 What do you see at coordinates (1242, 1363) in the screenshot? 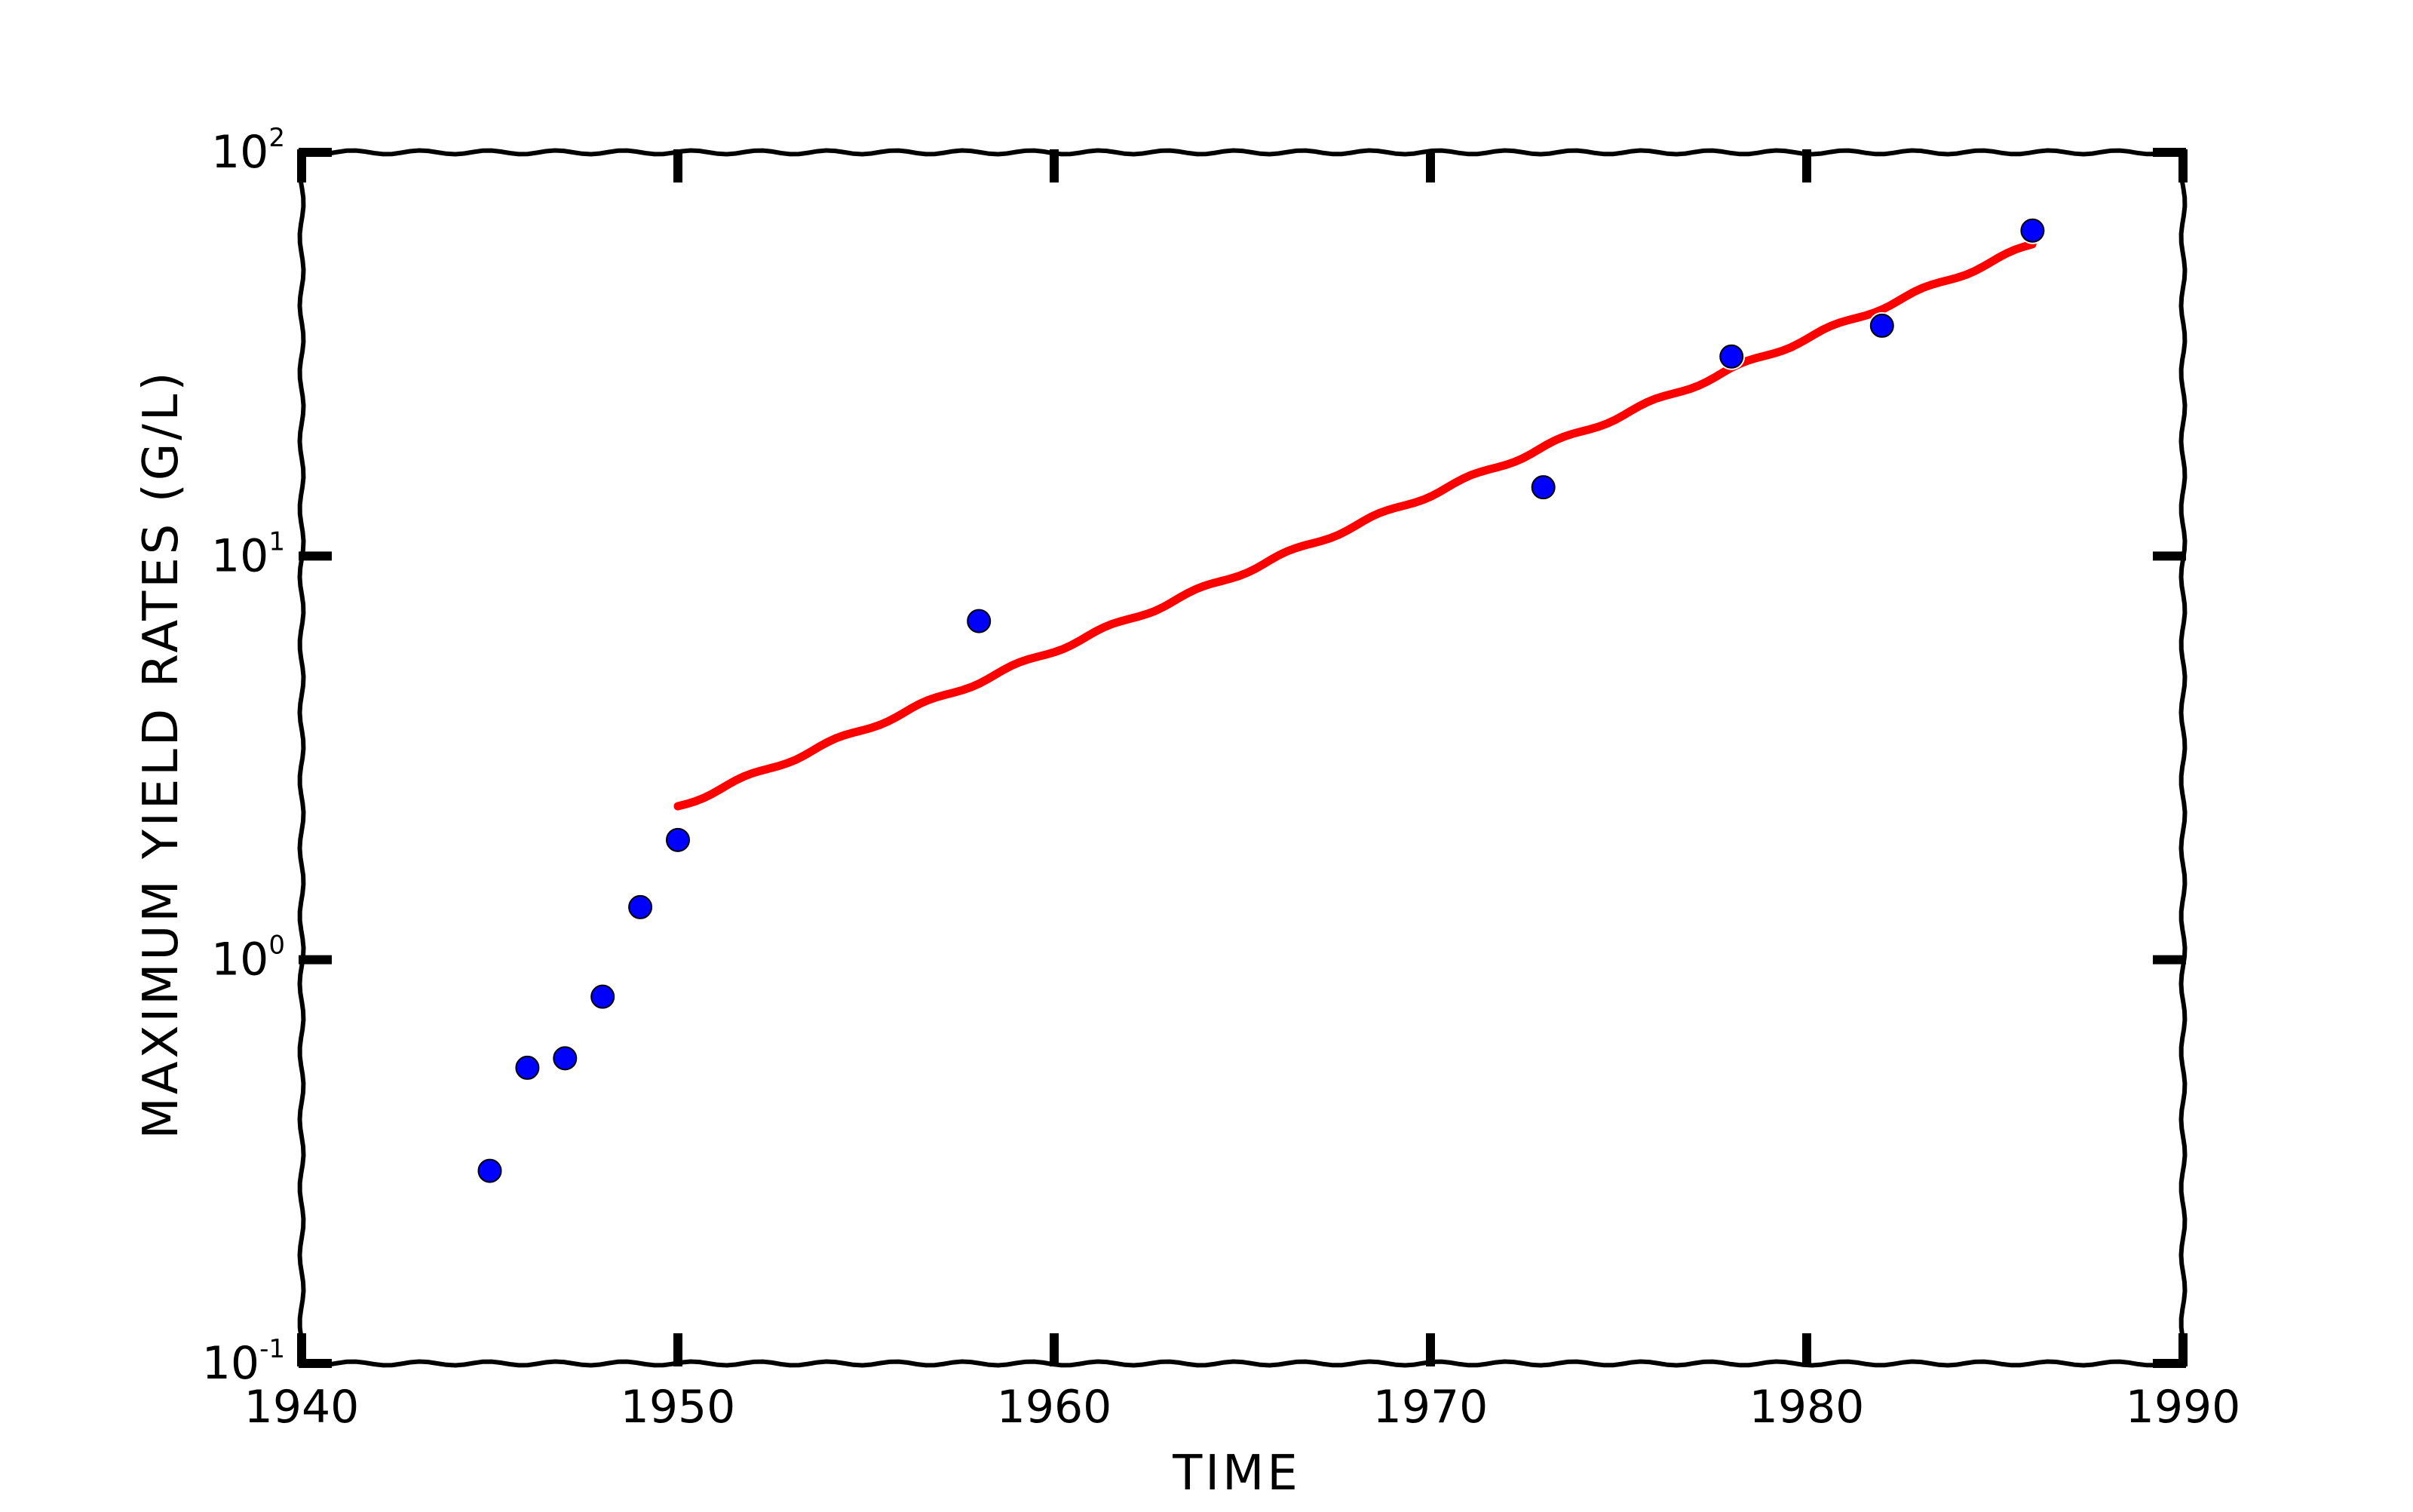
I see `axis-frame-bottom` at bounding box center [1242, 1363].